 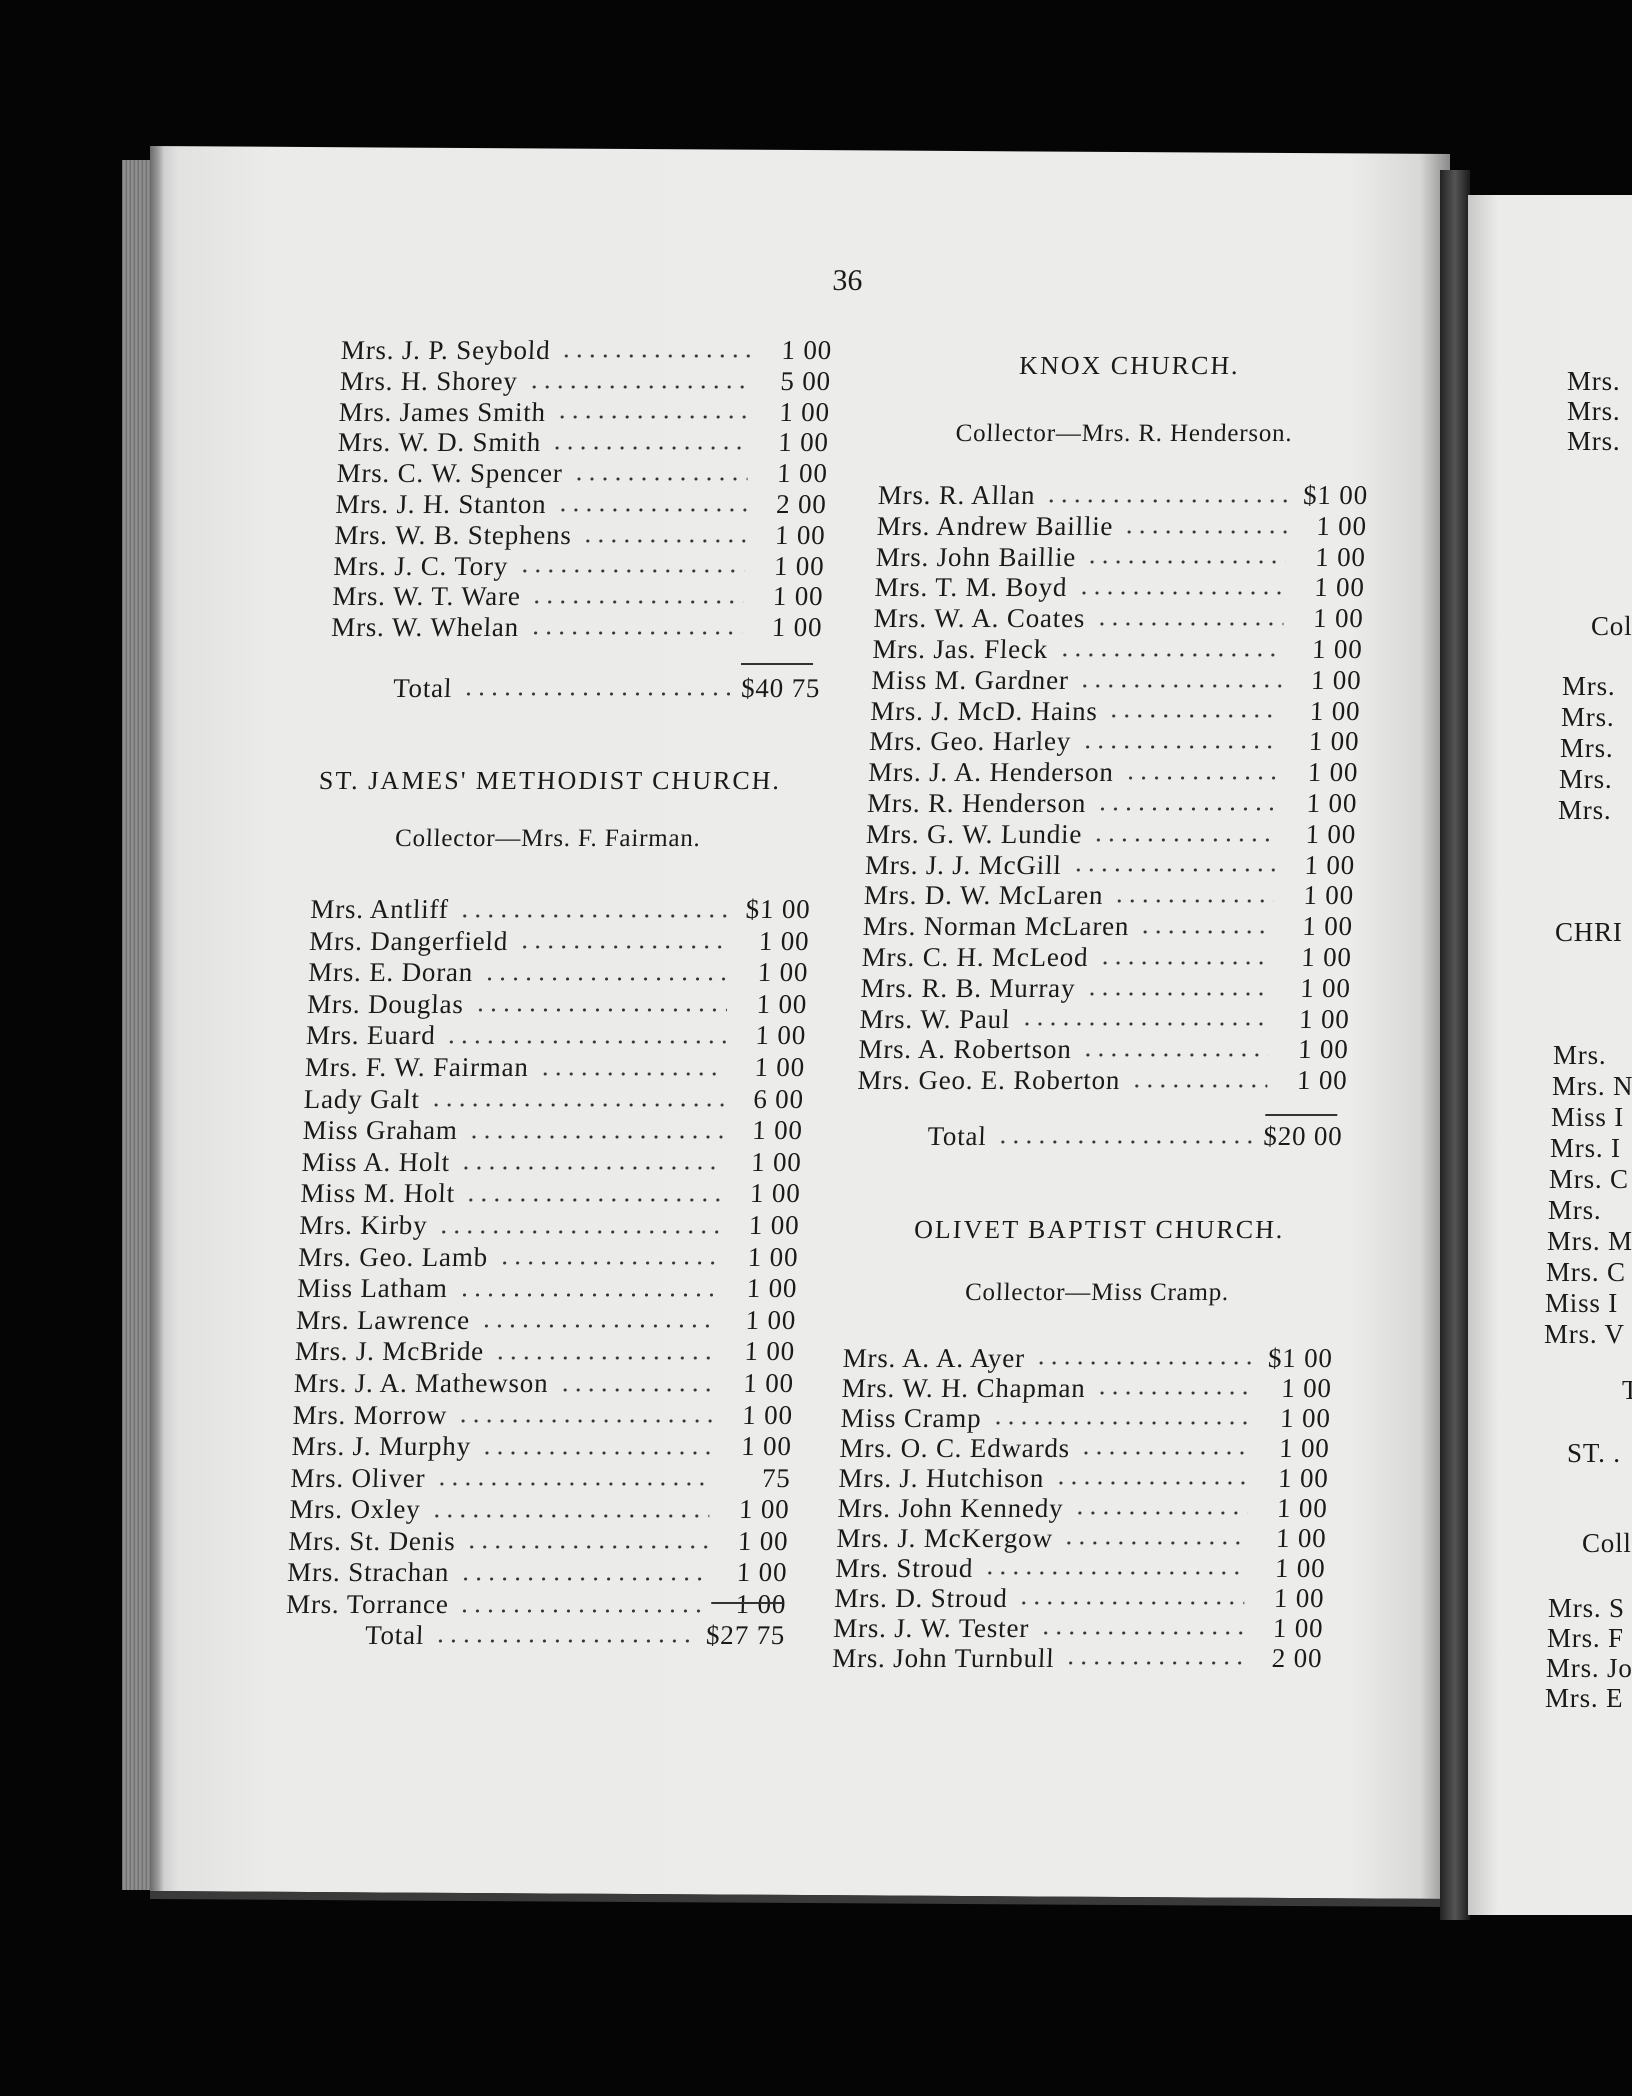 I want to click on page-edge, so click(x=137, y=1025).